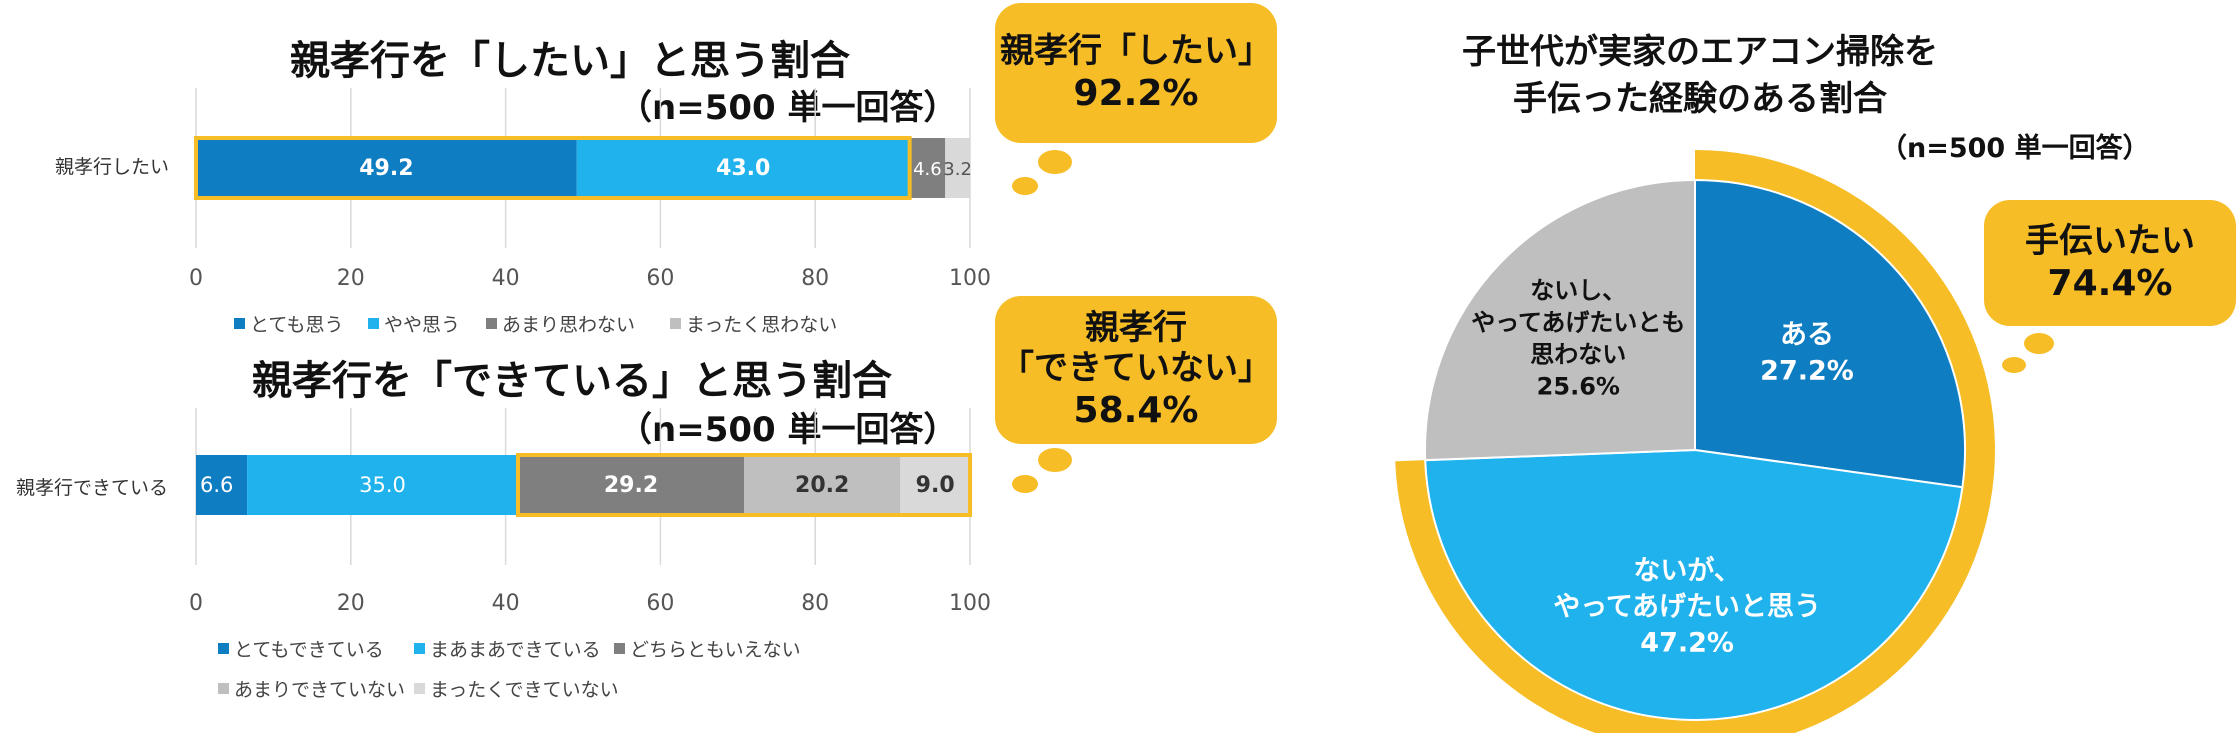  Describe the element at coordinates (1700, 52) in the screenshot. I see `pie-title-line1: 子世代が実家のエアコン掃除を` at that location.